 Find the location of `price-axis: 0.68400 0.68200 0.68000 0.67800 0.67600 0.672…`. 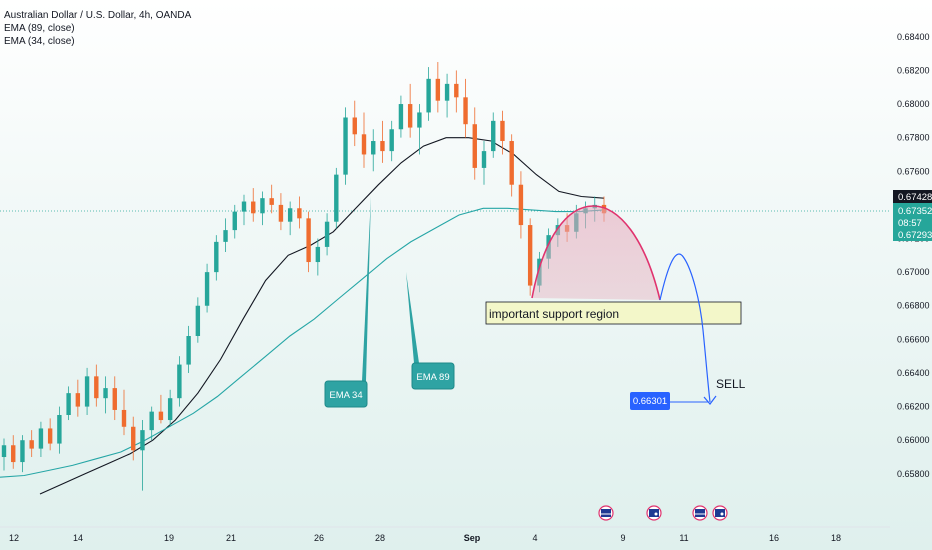

price-axis: 0.68400 0.68200 0.68000 0.67800 0.67600 0.672… is located at coordinates (913, 255).